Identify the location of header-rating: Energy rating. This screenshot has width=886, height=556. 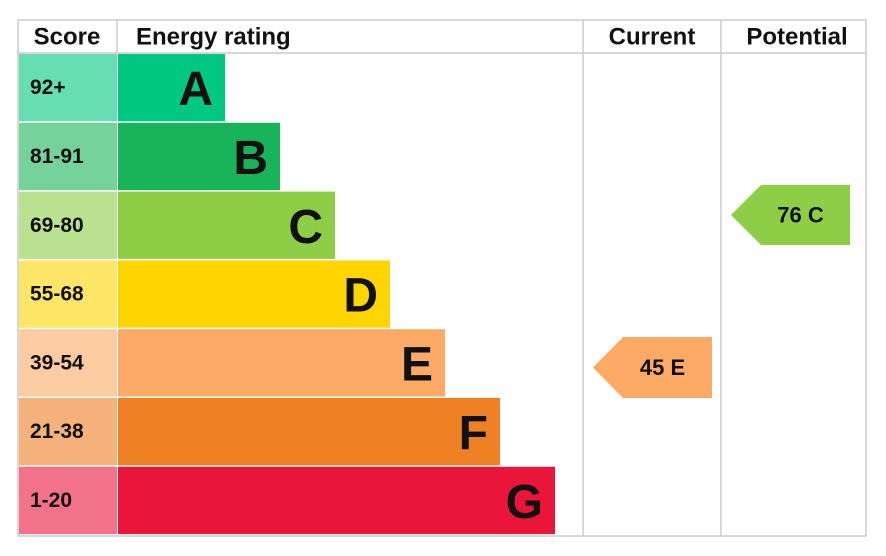
(213, 37).